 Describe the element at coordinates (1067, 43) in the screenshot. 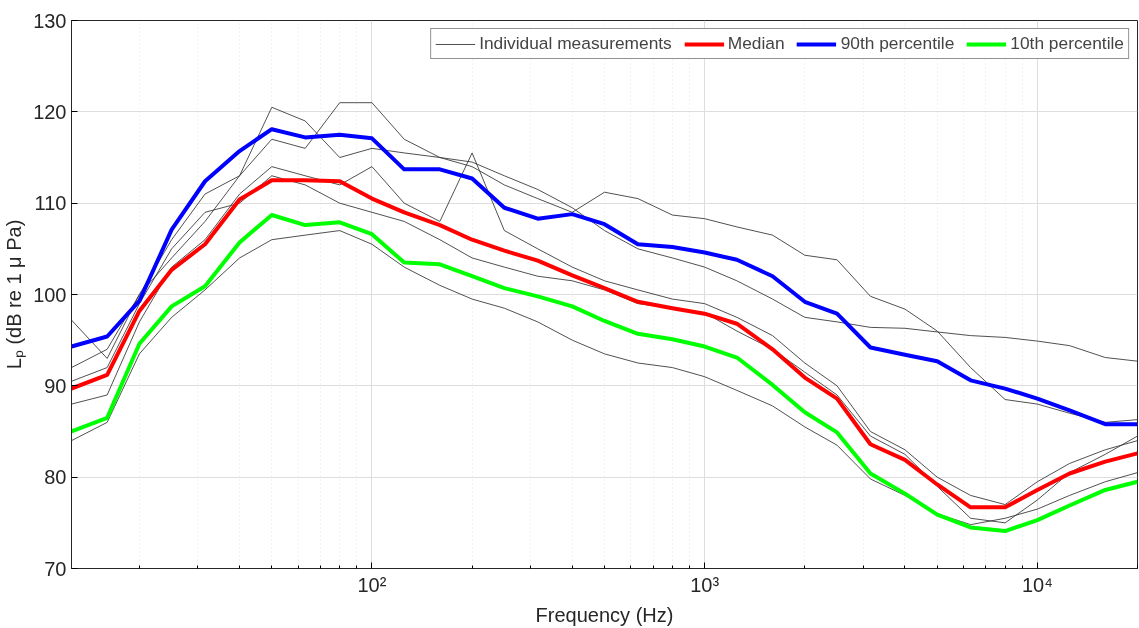

I see `legend-label: 10th percentile` at that location.